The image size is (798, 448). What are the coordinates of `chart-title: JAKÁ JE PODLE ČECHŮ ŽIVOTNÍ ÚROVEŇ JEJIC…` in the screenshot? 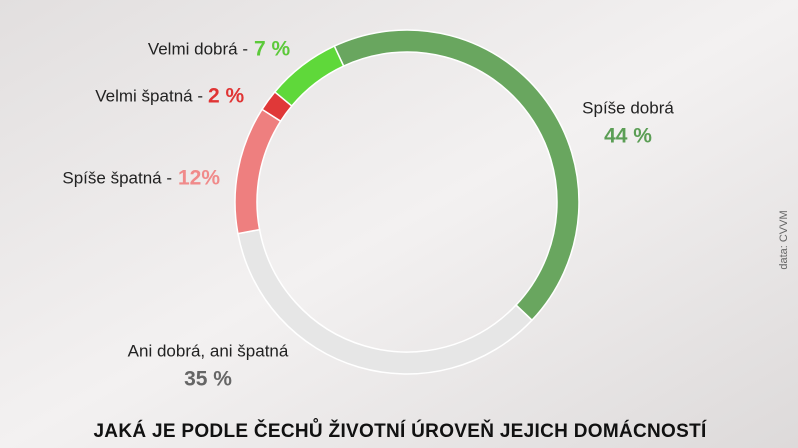 It's located at (400, 430).